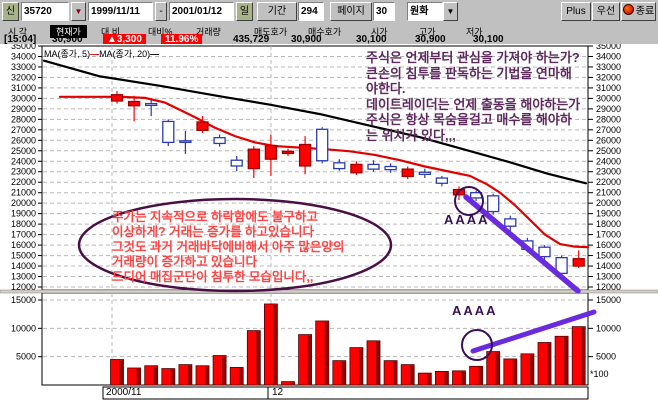  Describe the element at coordinates (278, 392) in the screenshot. I see `x-axis-month-label-2: 12` at that location.